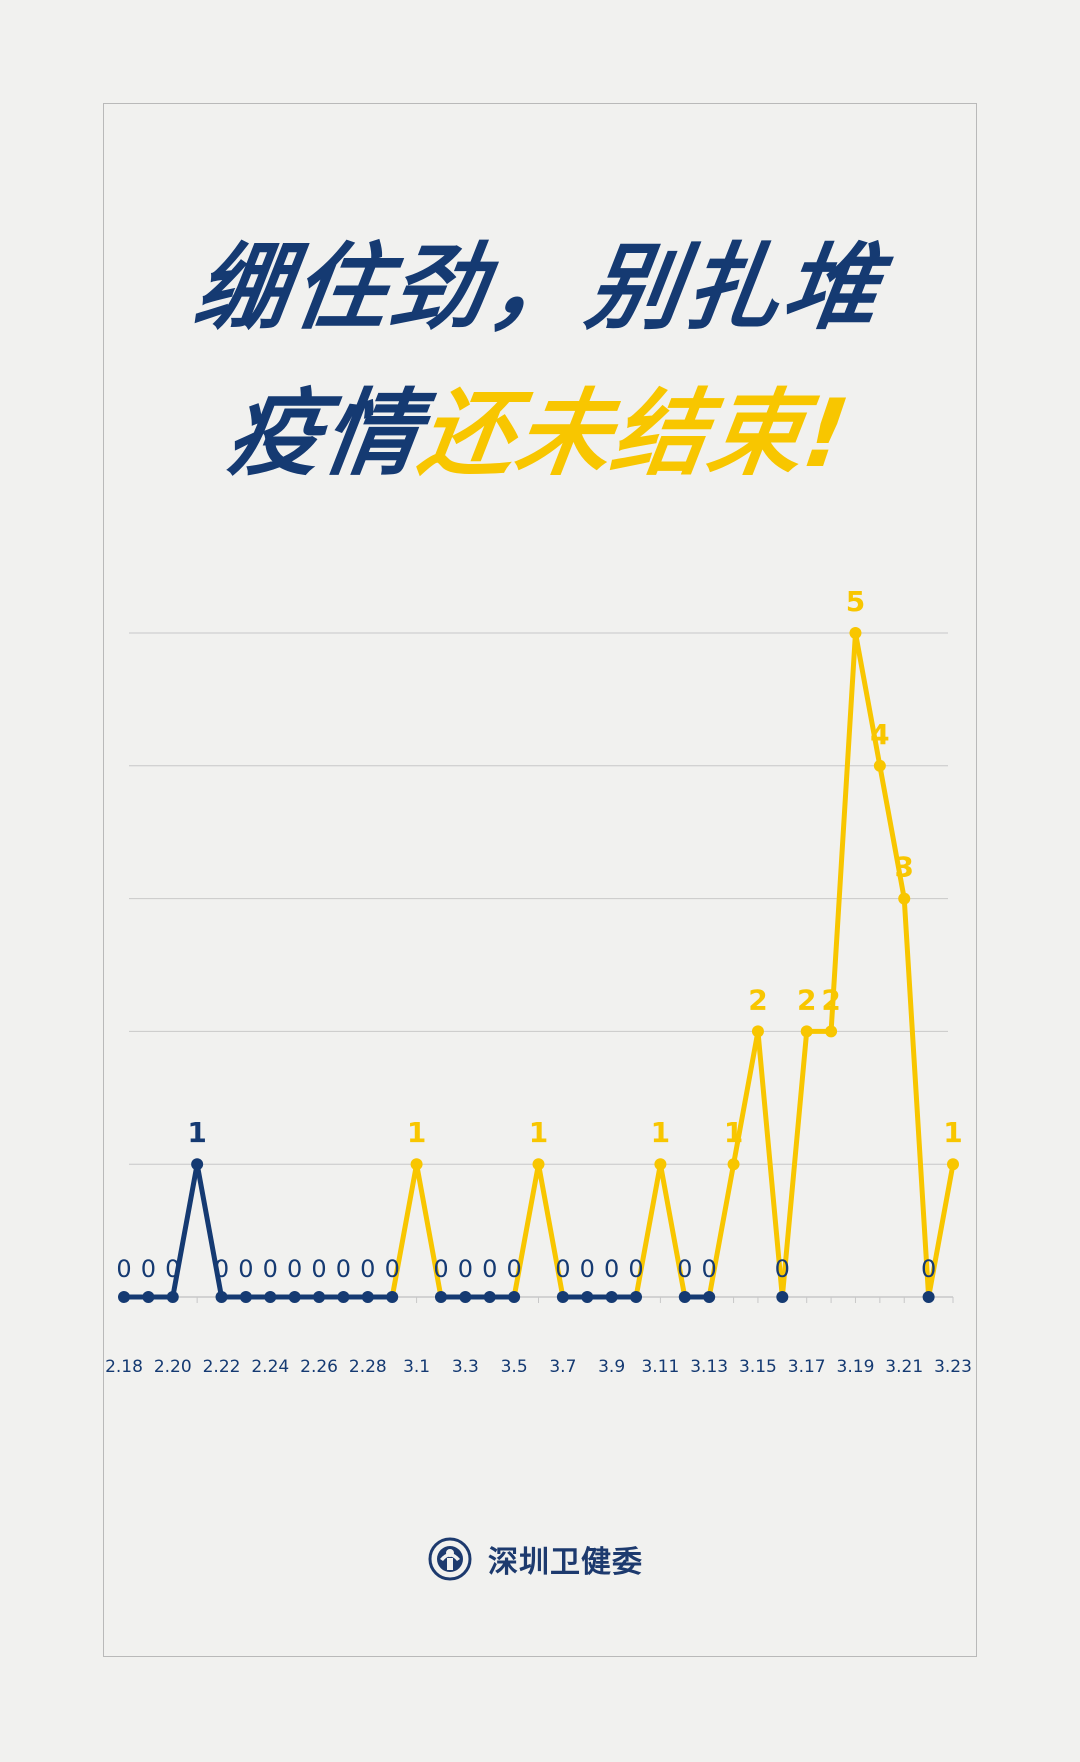 This screenshot has width=1080, height=1762. I want to click on org-name: 深圳卫健委, so click(565, 1562).